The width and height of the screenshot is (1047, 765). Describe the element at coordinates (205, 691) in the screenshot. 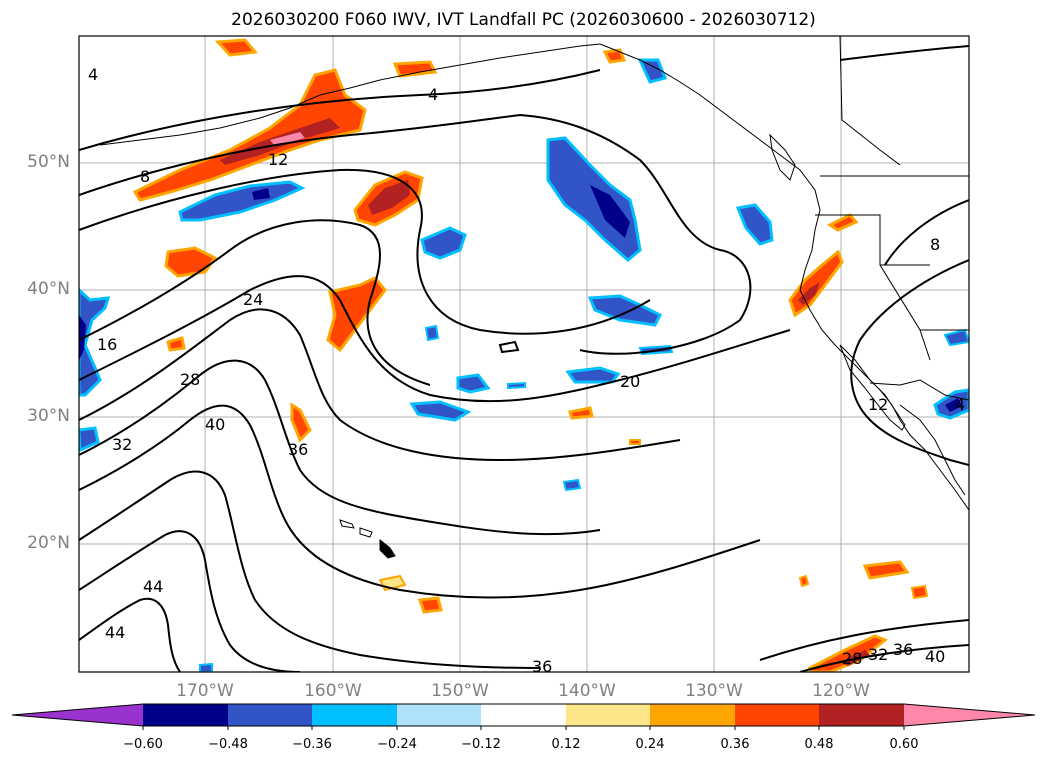

I see `lon-label-170w: 170°W` at that location.